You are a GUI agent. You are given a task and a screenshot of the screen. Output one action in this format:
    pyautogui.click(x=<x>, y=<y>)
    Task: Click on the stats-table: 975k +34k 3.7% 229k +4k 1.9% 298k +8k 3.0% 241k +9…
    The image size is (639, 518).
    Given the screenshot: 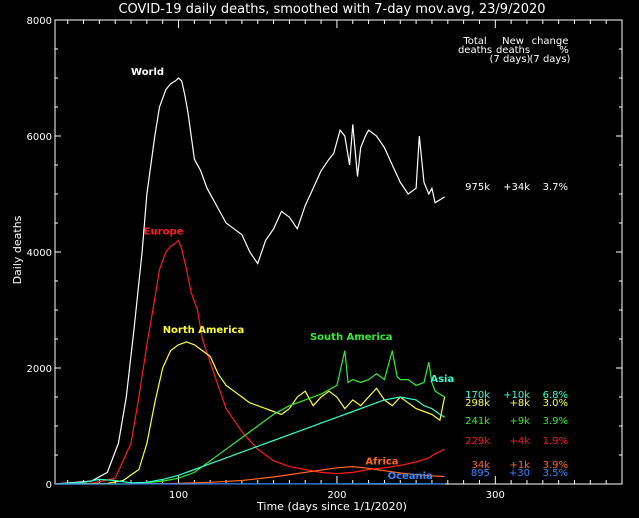 What is the action you would take?
    pyautogui.click(x=516, y=330)
    